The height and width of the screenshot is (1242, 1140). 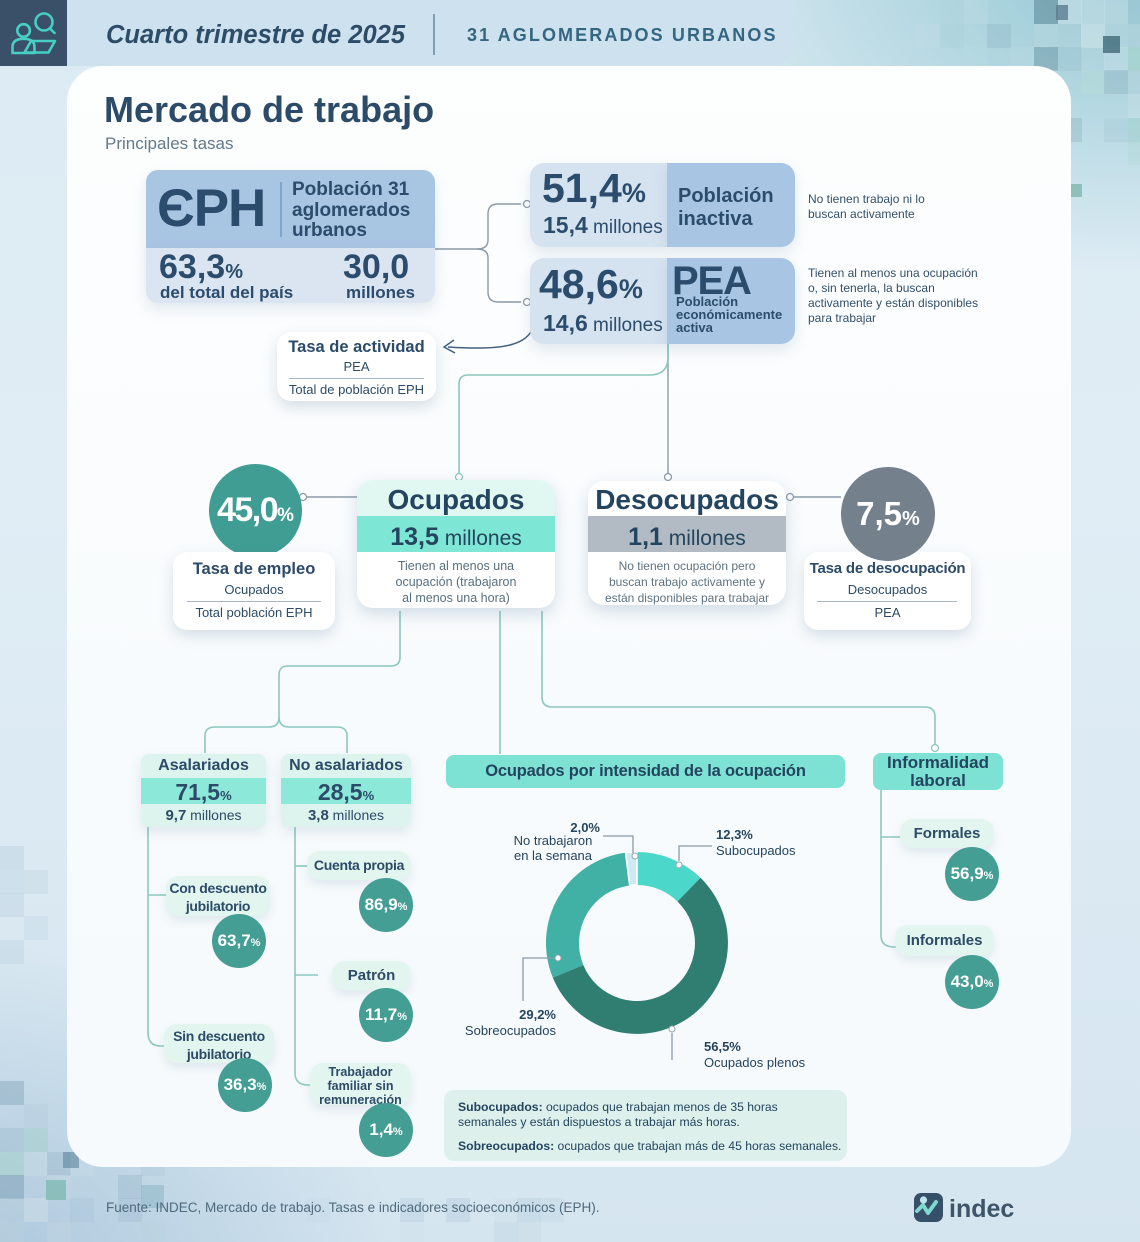 What do you see at coordinates (981, 1209) in the screenshot?
I see `svg-text: indec` at bounding box center [981, 1209].